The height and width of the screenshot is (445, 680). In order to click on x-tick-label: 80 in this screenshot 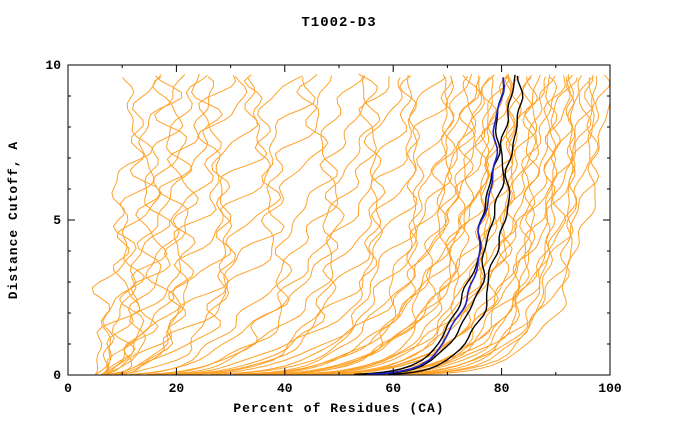, I will do `click(502, 388)`.